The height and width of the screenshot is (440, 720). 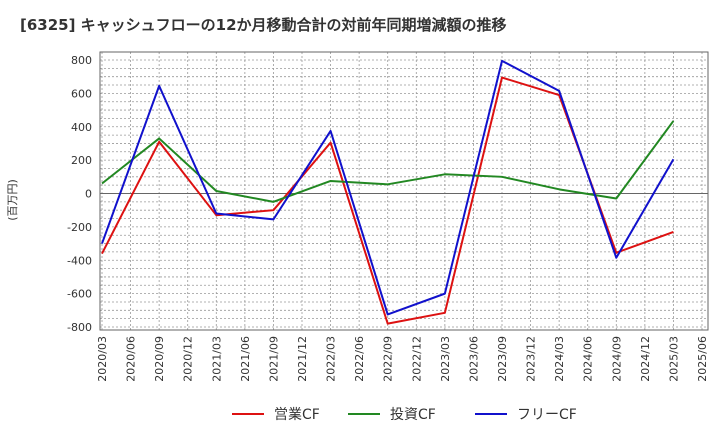 What do you see at coordinates (359, 359) in the screenshot?
I see `x-tick-label: 2022/06` at bounding box center [359, 359].